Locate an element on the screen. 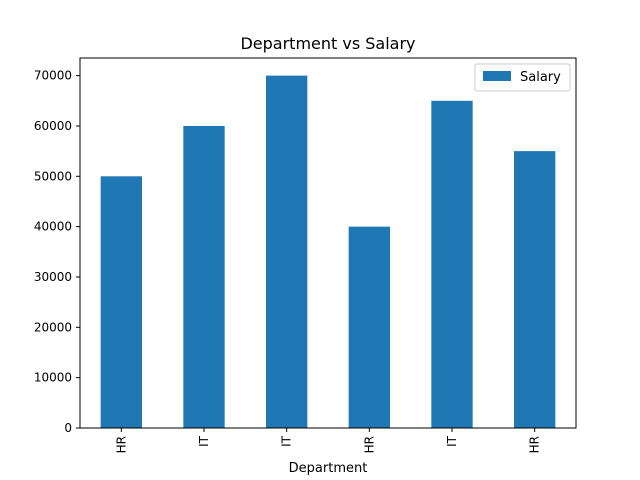 The image size is (640, 480). y-tick-label: 70000 is located at coordinates (53, 76).